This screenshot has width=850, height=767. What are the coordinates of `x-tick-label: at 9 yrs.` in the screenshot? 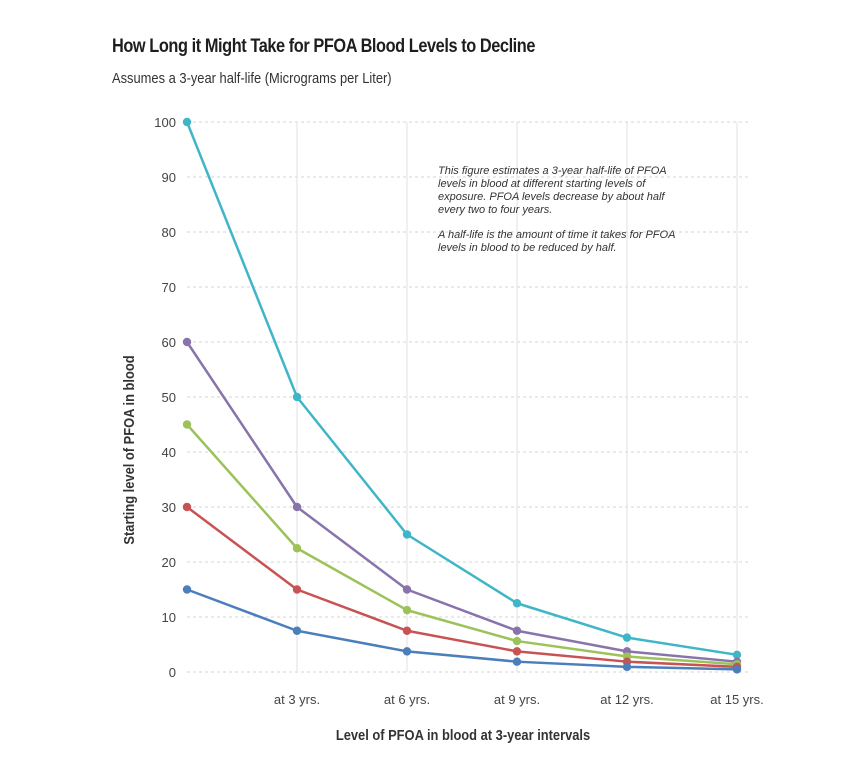 It's located at (517, 699).